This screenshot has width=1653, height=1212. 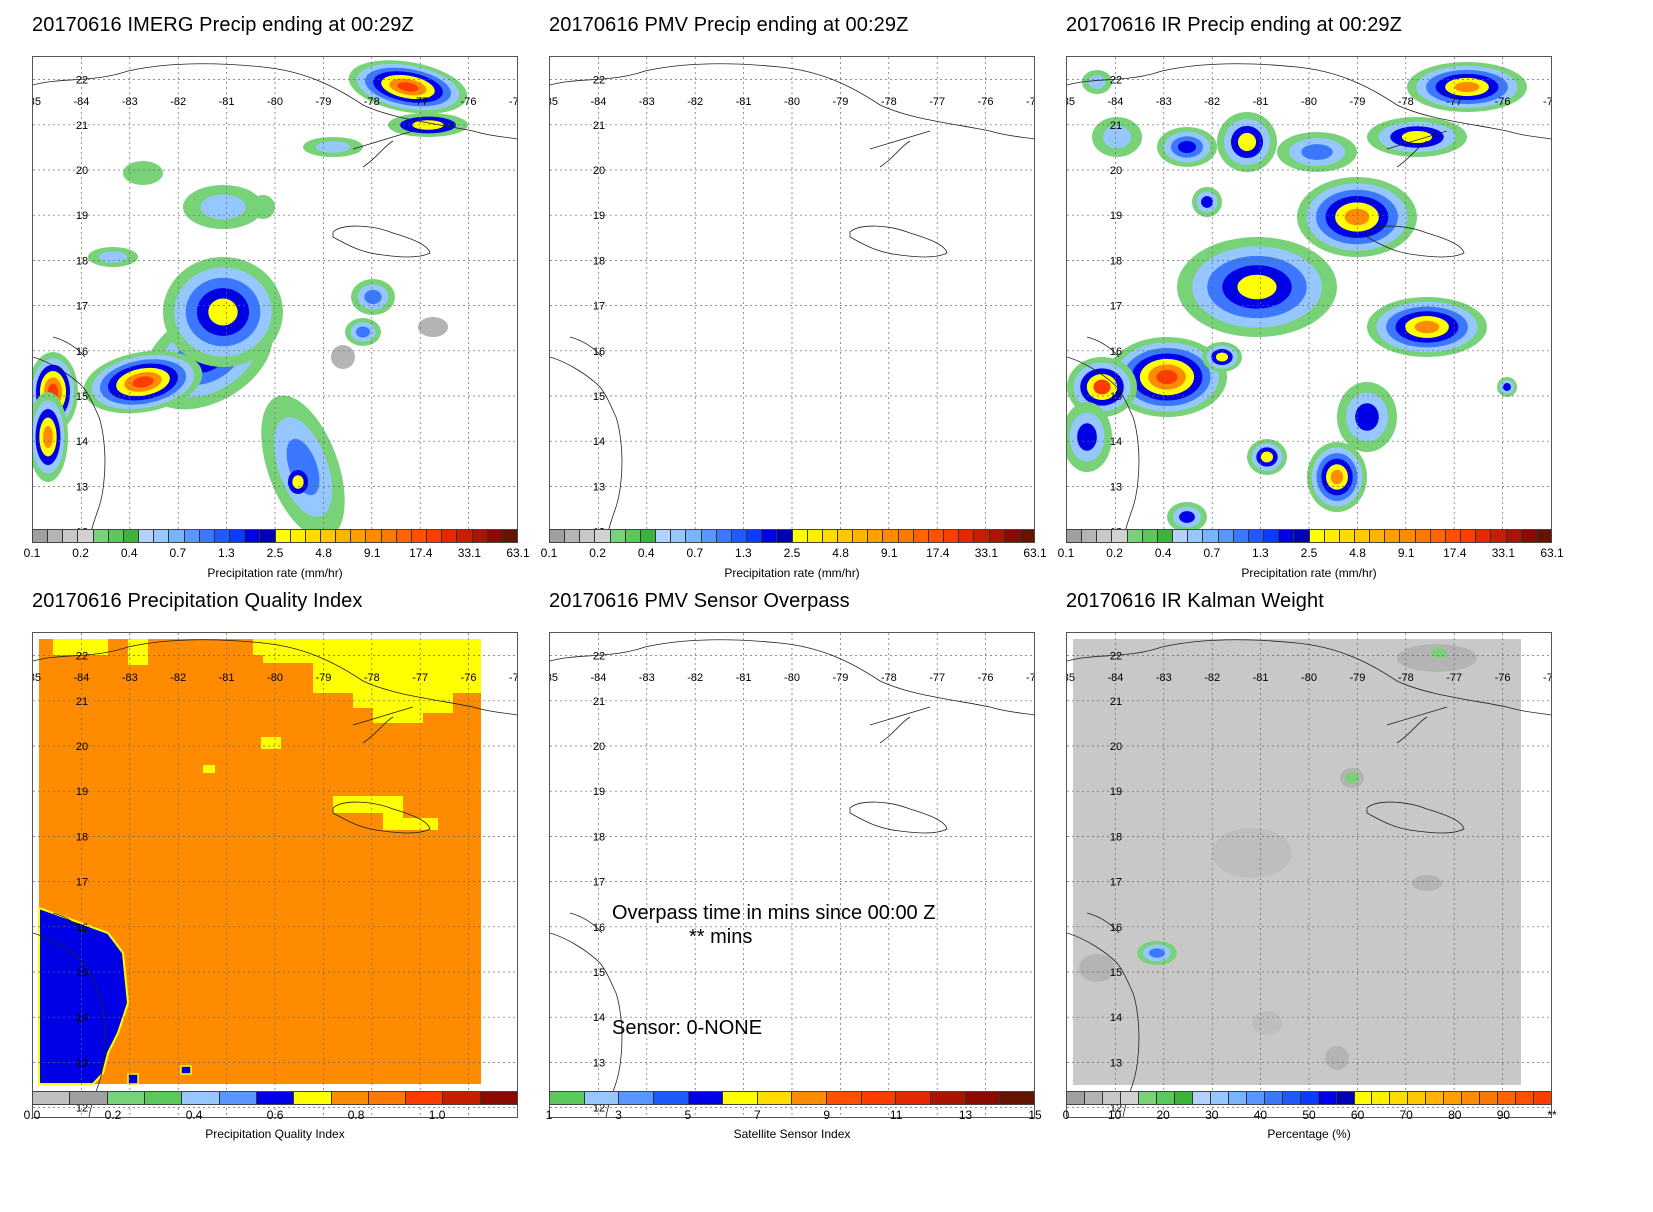 What do you see at coordinates (1309, 102) in the screenshot?
I see `lon-tick-label: -80` at bounding box center [1309, 102].